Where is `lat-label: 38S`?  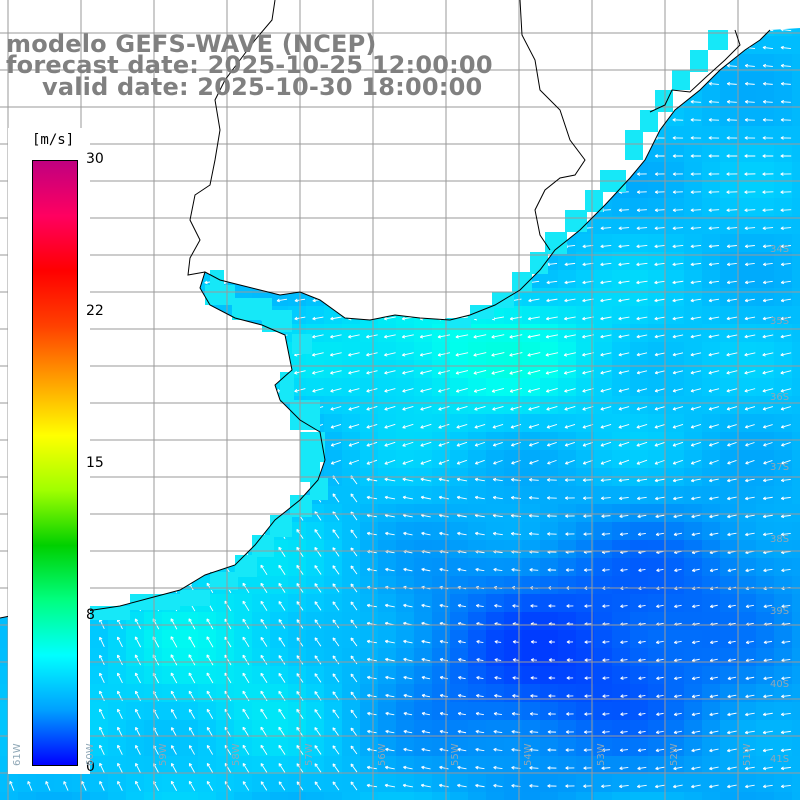 lat-label: 38S is located at coordinates (780, 539).